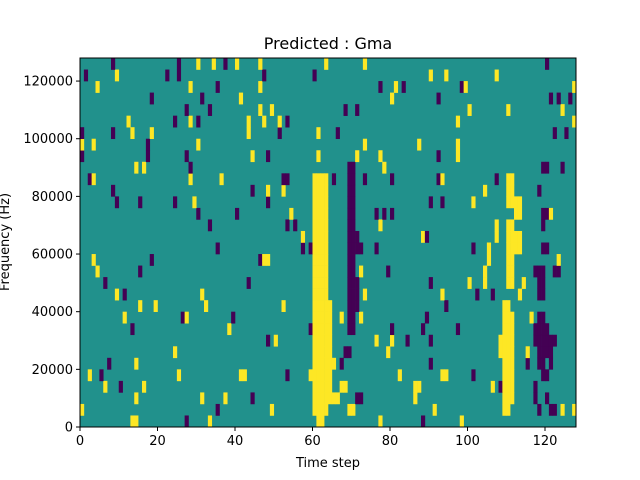 The image size is (640, 480). I want to click on chart-title: Predicted : Gma, so click(328, 43).